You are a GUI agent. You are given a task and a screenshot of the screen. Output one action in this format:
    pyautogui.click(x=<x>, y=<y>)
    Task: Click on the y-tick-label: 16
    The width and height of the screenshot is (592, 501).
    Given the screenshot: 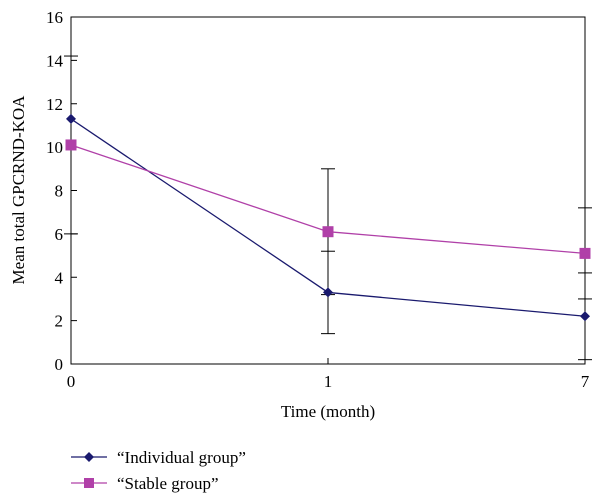 What is the action you would take?
    pyautogui.click(x=54, y=17)
    